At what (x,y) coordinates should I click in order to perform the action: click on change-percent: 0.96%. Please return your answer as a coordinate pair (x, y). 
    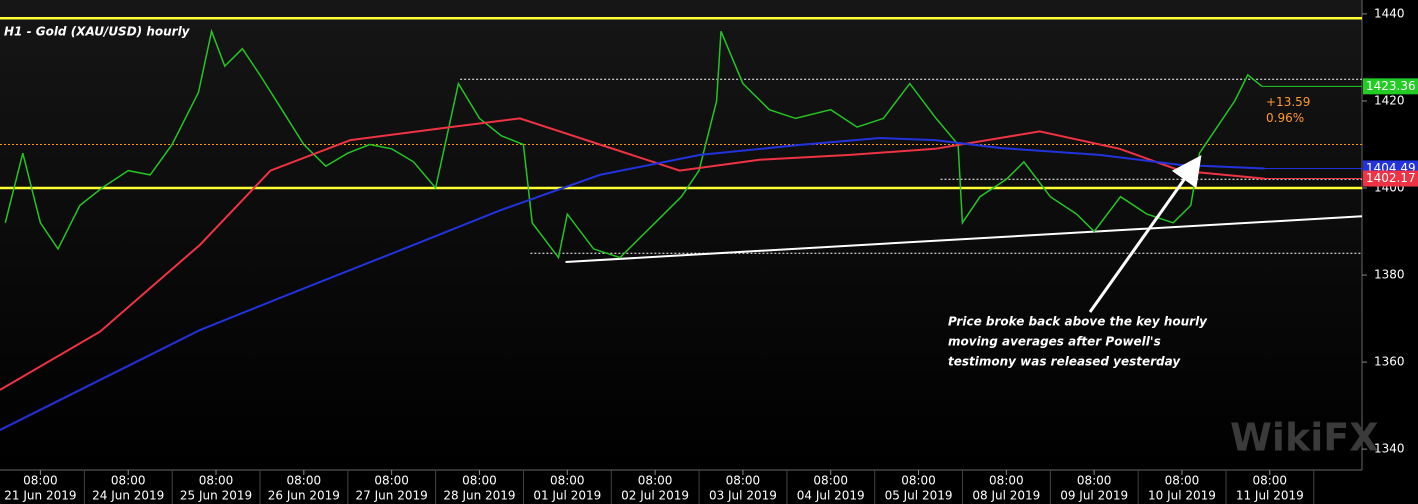
    Looking at the image, I should click on (1285, 118).